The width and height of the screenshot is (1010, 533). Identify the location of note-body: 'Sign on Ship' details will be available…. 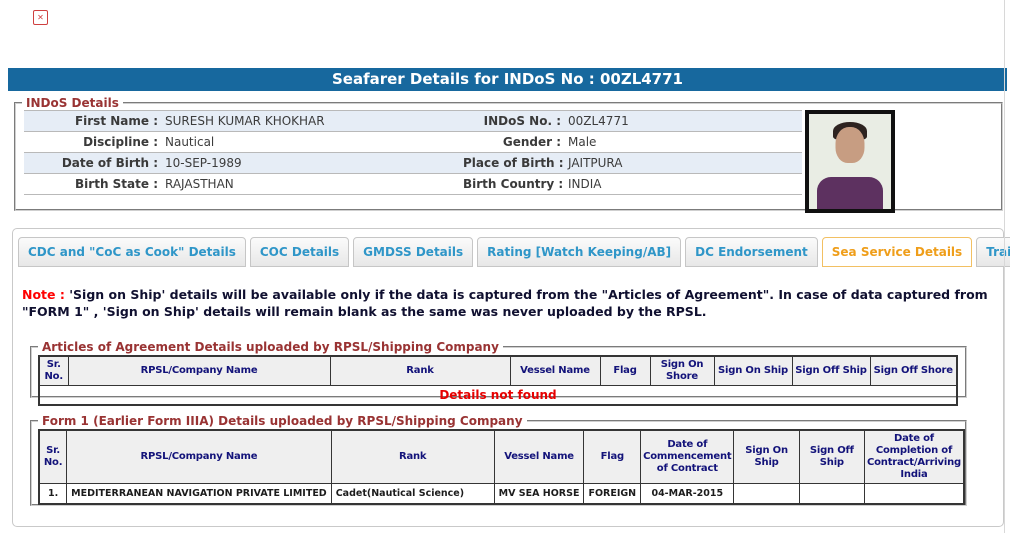
(505, 303).